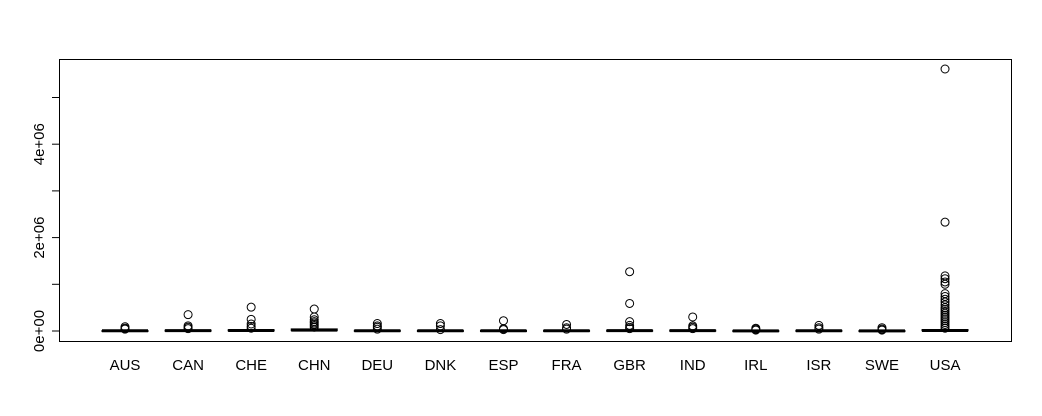 The image size is (1042, 416). I want to click on x-tick-label-ind: IND, so click(693, 365).